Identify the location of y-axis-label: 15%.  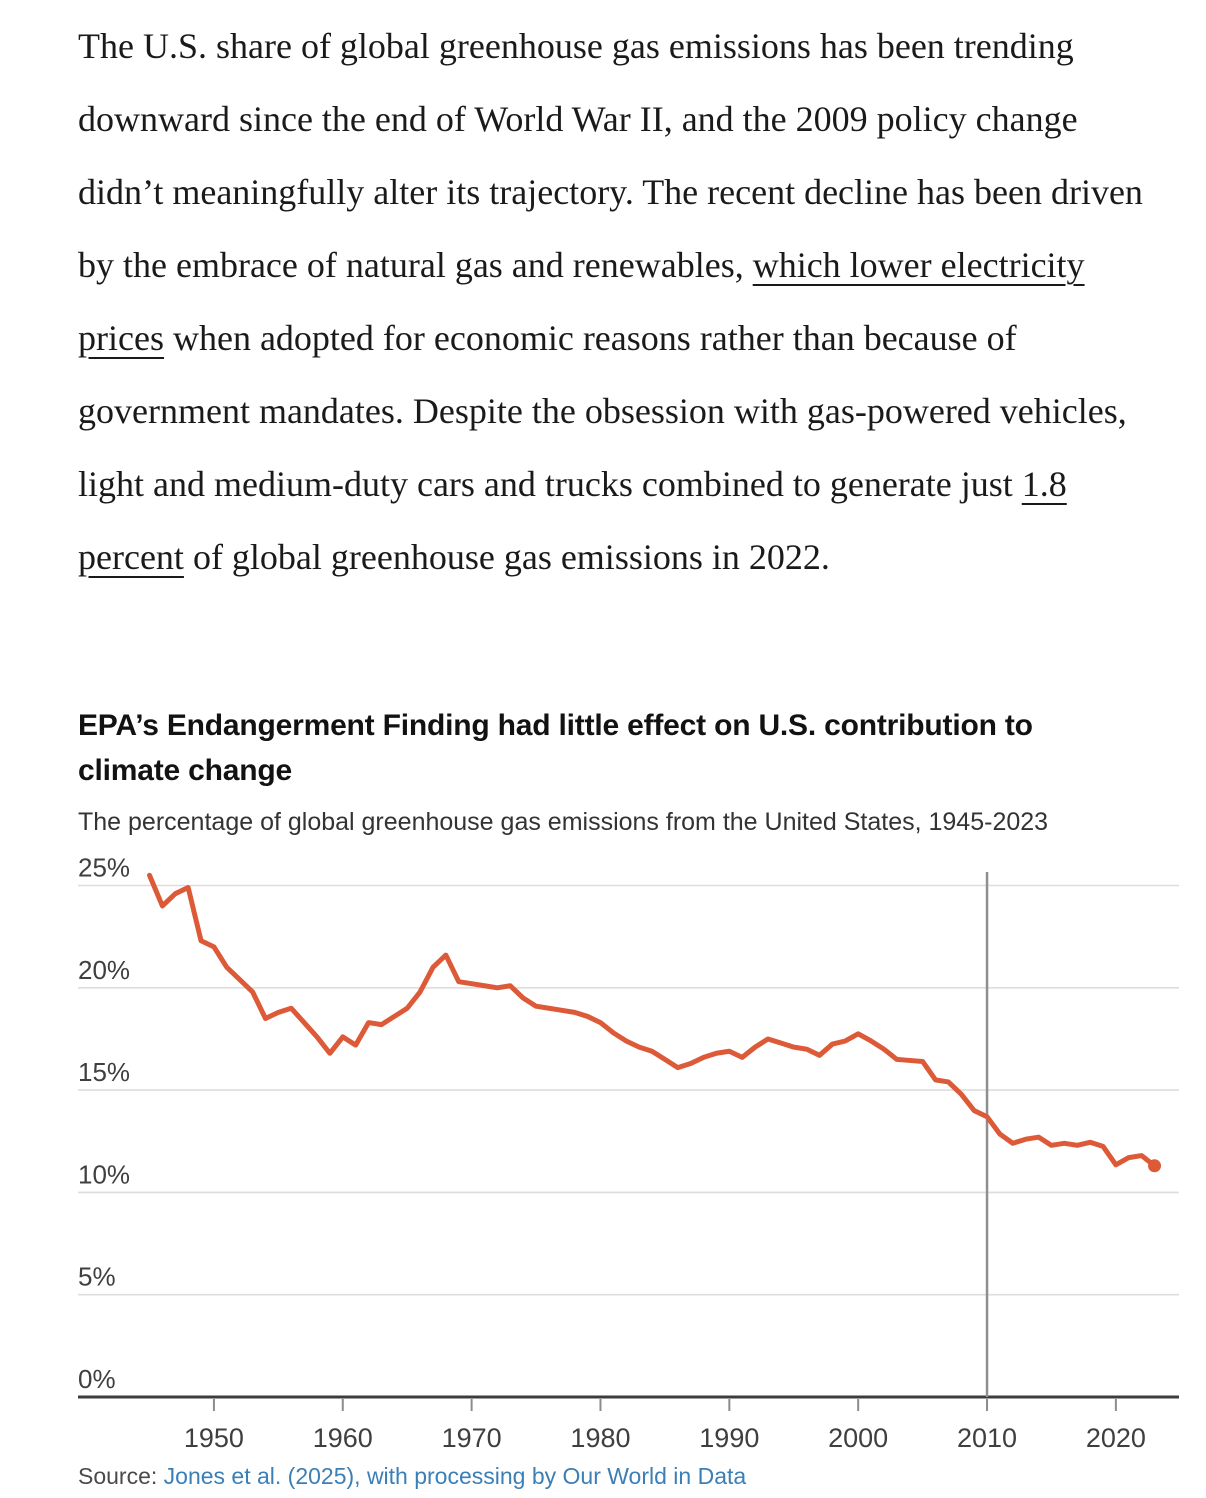
(104, 1072).